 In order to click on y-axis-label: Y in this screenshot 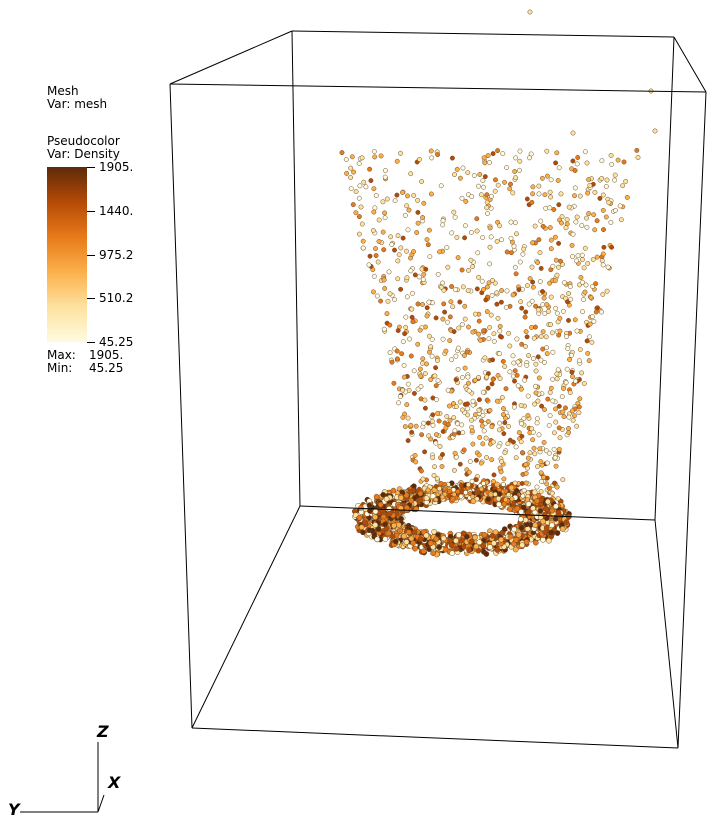, I will do `click(14, 809)`.